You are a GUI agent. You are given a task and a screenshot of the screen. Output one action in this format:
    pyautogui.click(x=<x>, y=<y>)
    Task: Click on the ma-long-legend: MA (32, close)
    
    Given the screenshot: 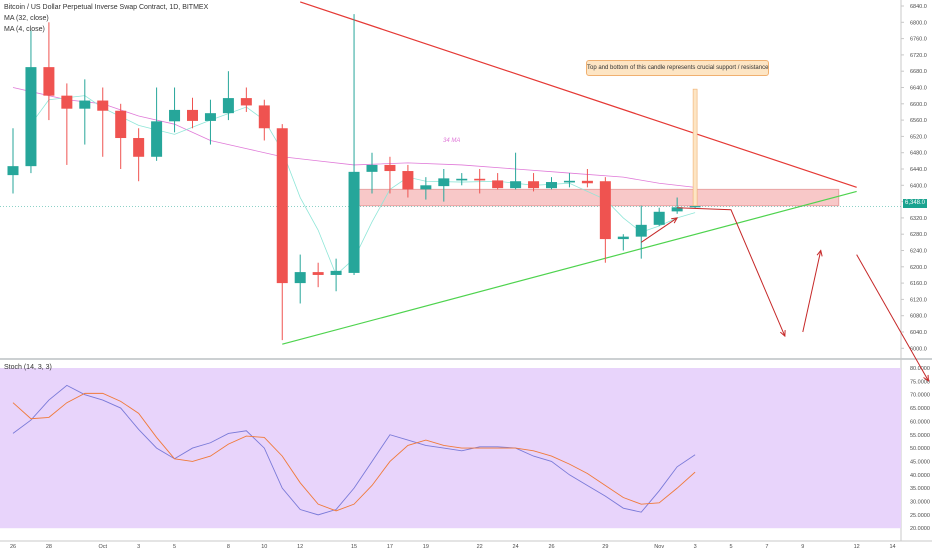 What is the action you would take?
    pyautogui.click(x=26, y=18)
    